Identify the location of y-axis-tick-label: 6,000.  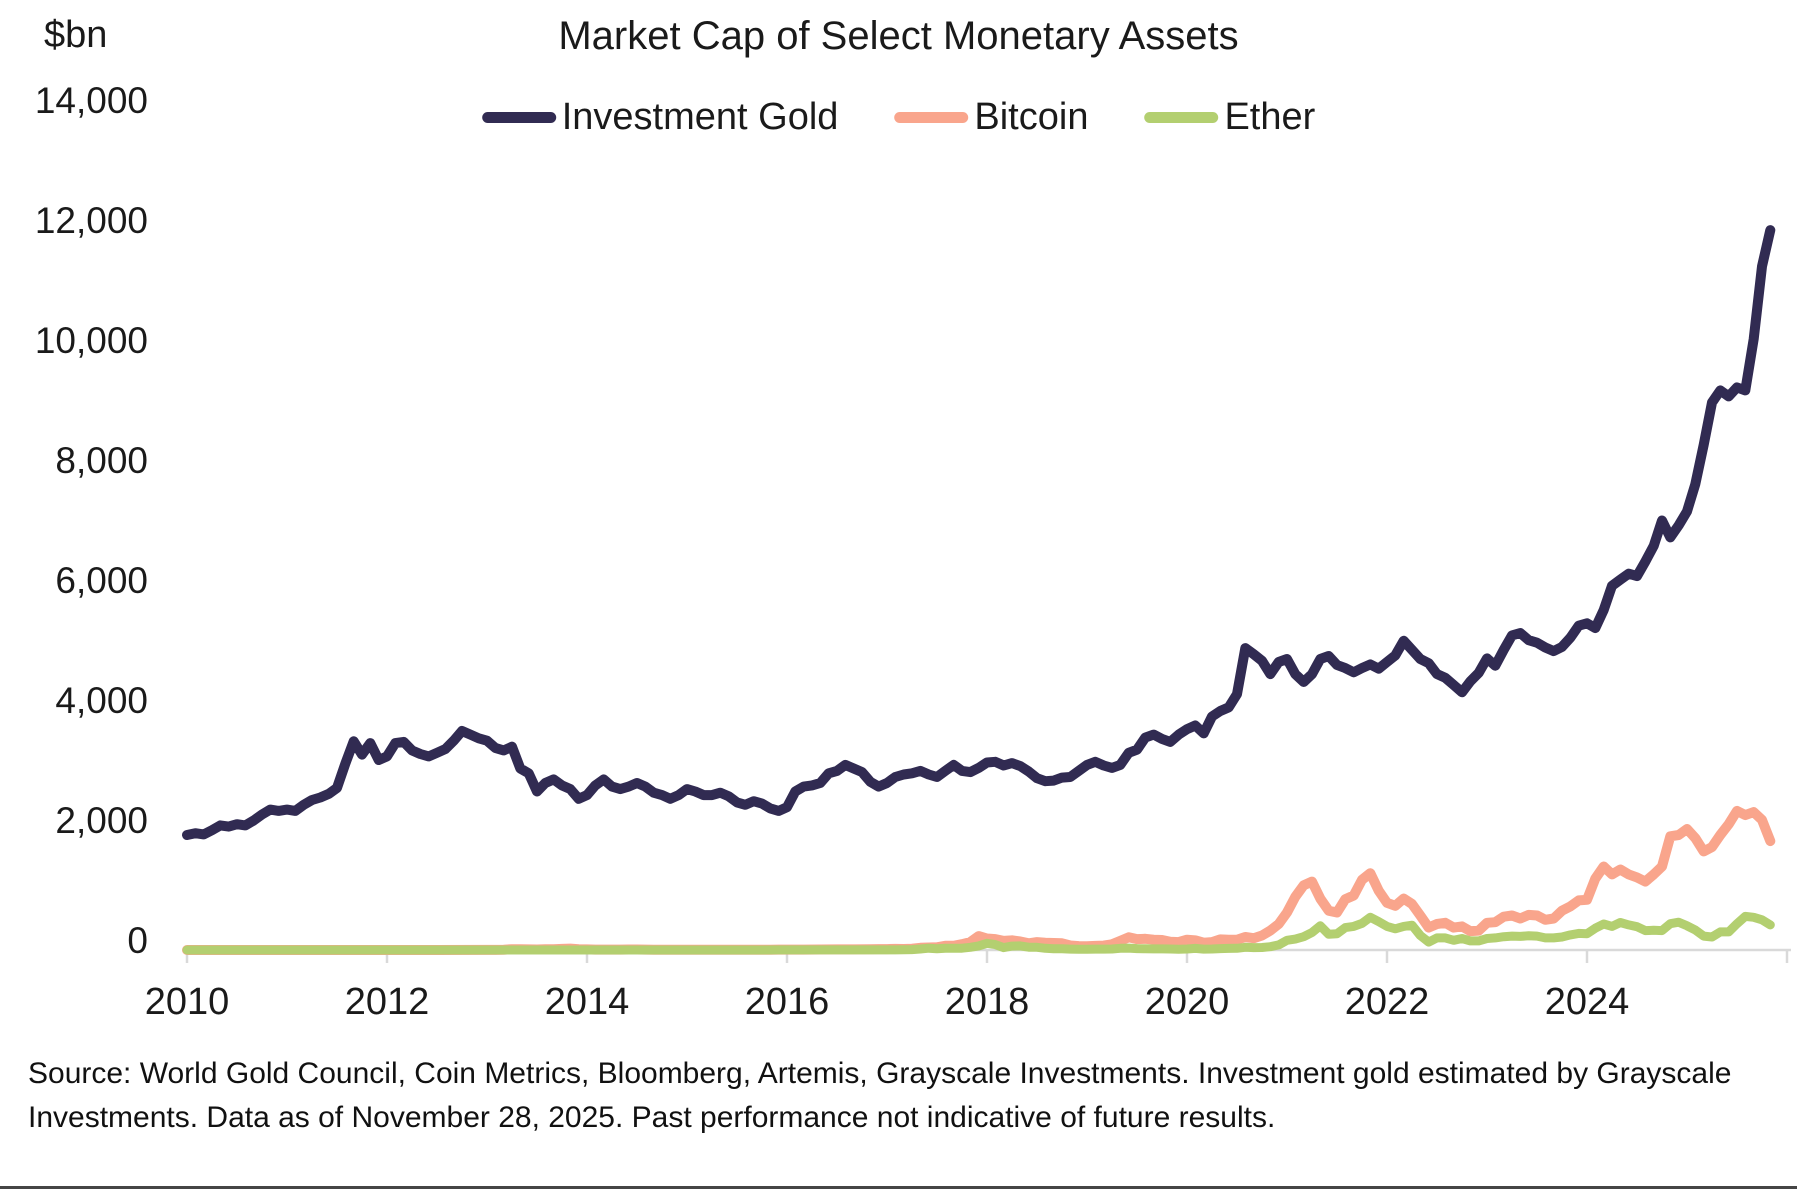
(101, 580).